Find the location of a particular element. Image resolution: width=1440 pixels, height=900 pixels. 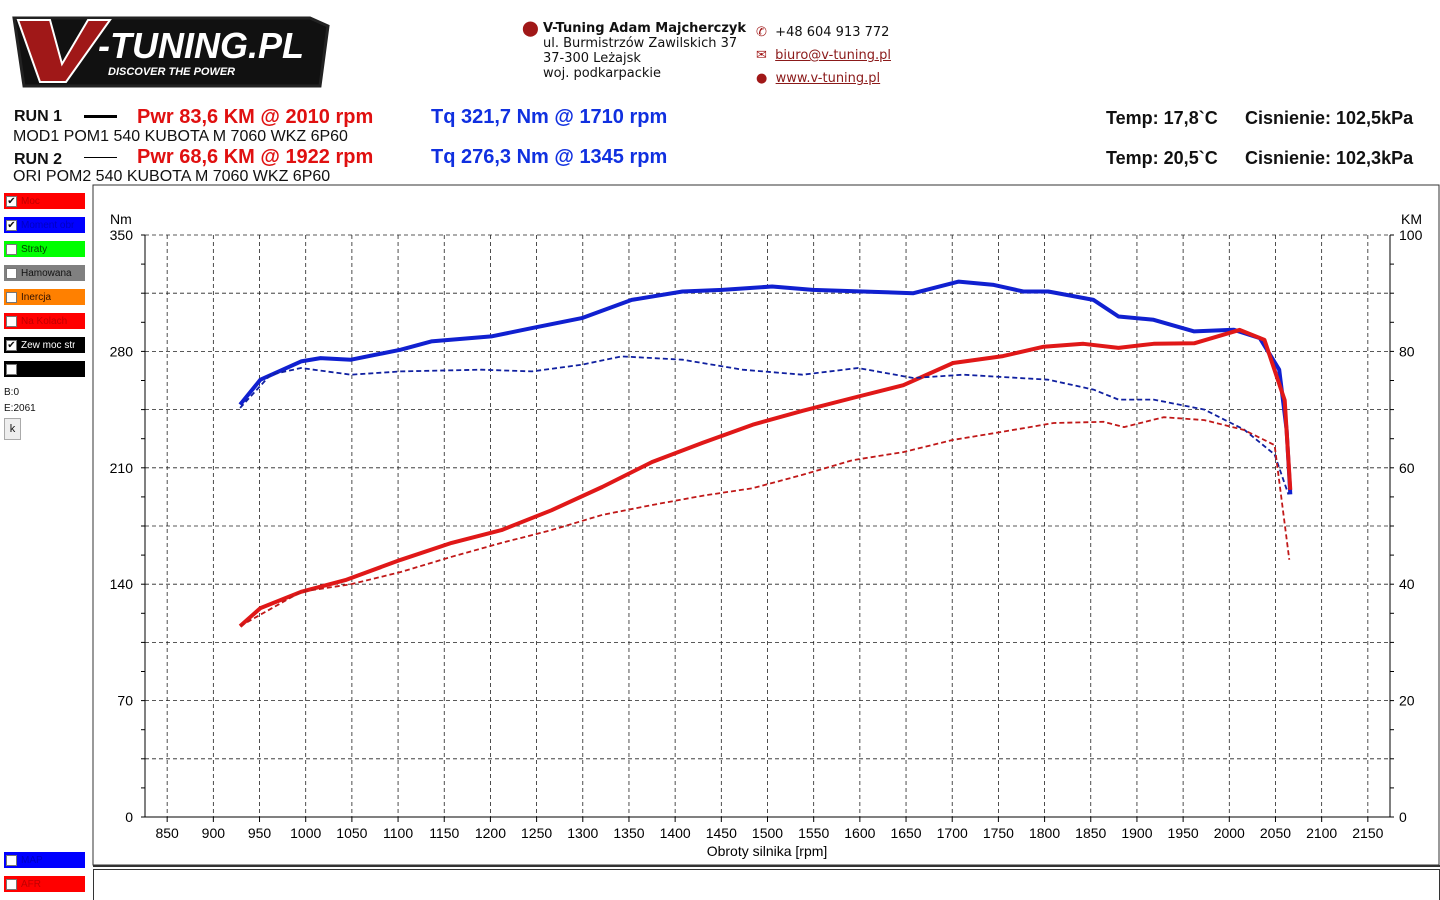

x-tick-label: 1500 is located at coordinates (767, 833).